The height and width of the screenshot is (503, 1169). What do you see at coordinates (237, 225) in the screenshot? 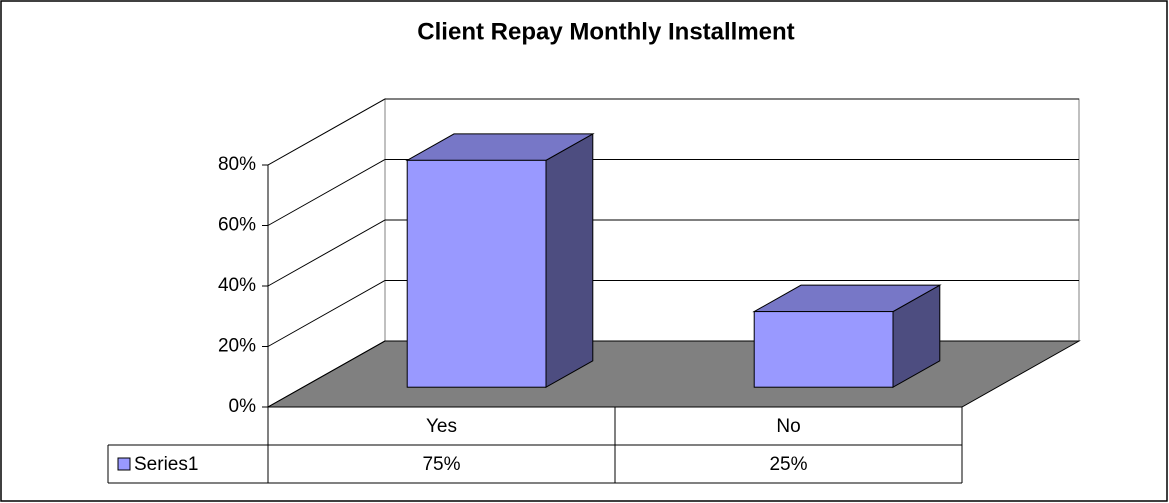
I see `y-tick-label: 60%` at bounding box center [237, 225].